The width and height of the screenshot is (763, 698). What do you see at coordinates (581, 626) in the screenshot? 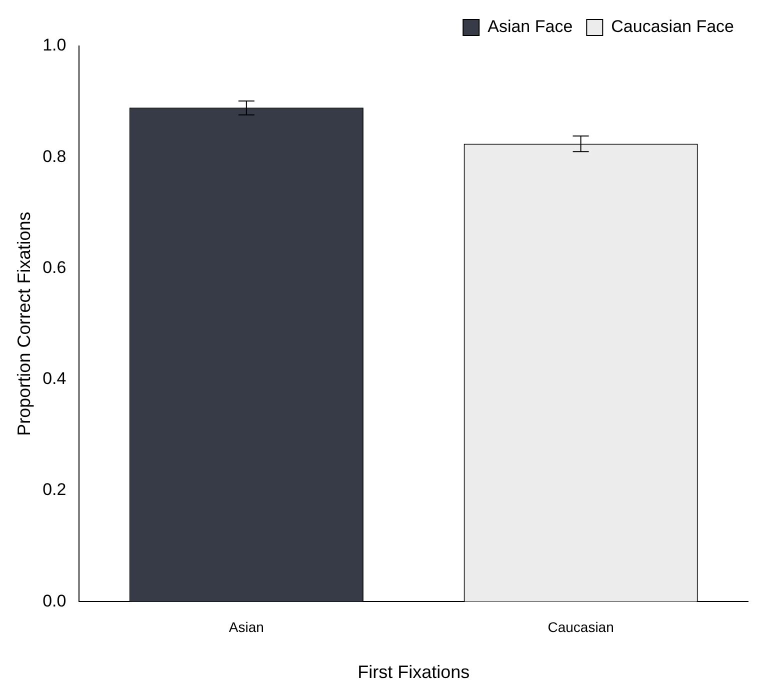
I see `x-tick-label: Caucasian` at bounding box center [581, 626].